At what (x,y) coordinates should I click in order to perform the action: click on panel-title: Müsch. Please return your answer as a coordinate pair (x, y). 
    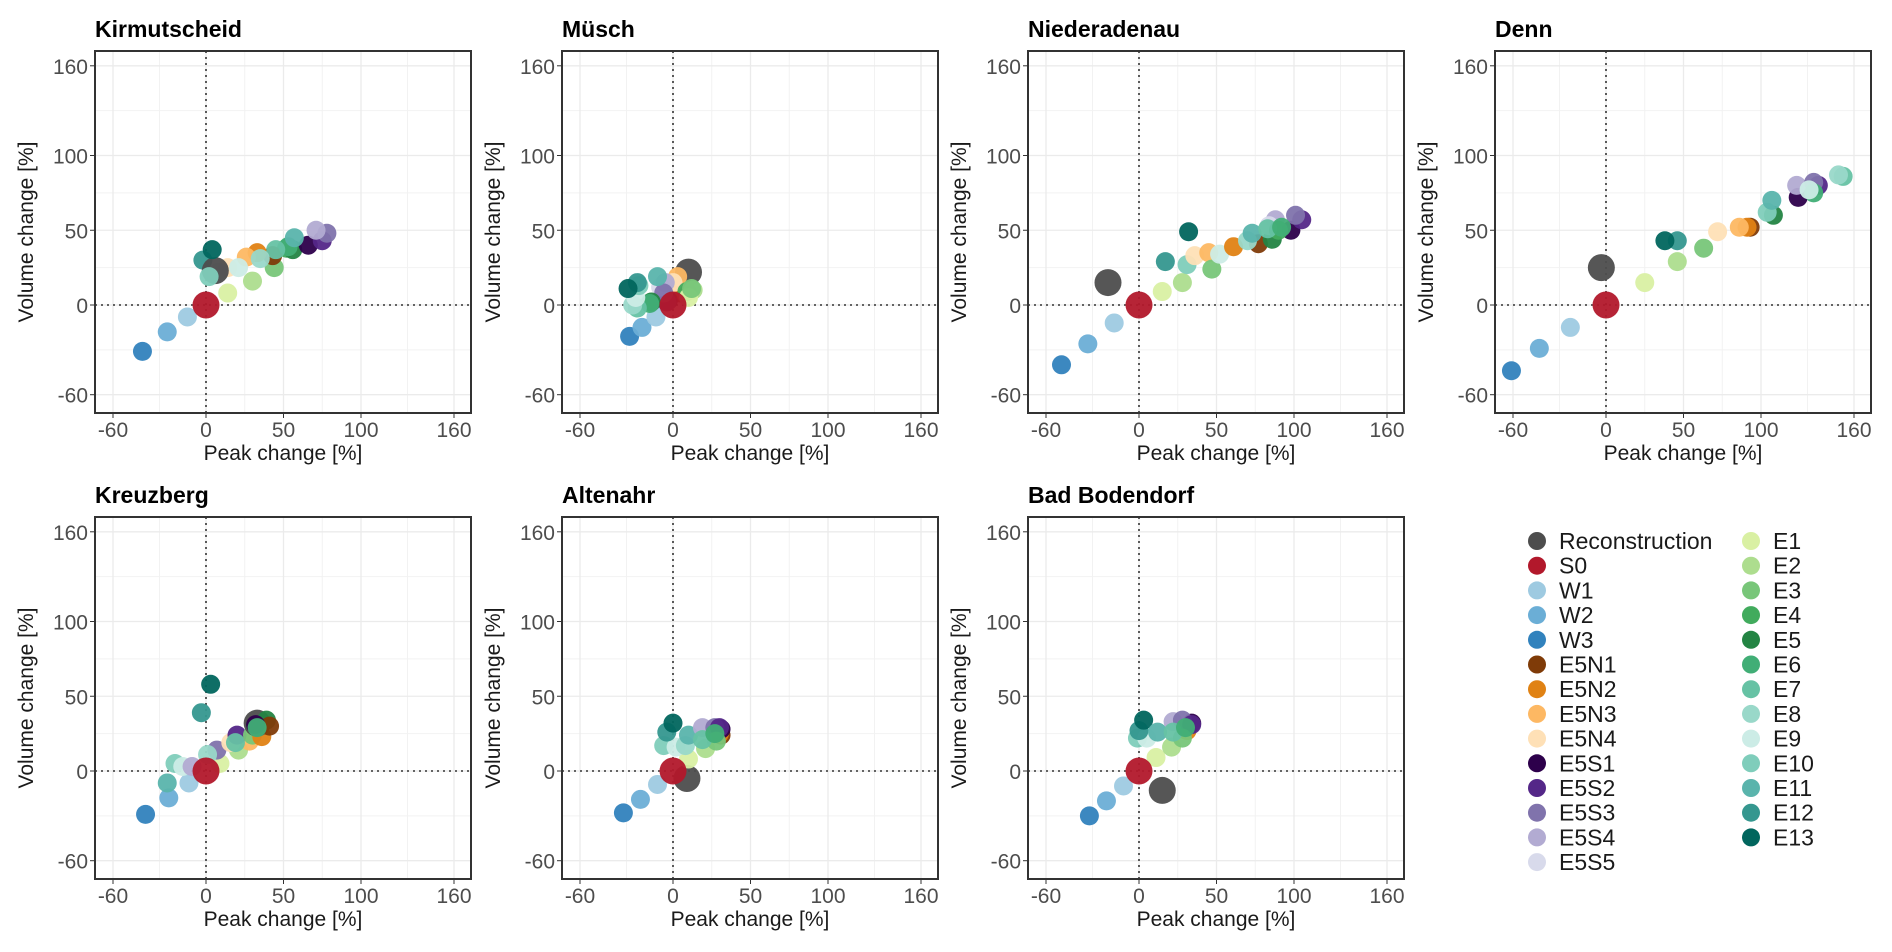
    Looking at the image, I should click on (598, 29).